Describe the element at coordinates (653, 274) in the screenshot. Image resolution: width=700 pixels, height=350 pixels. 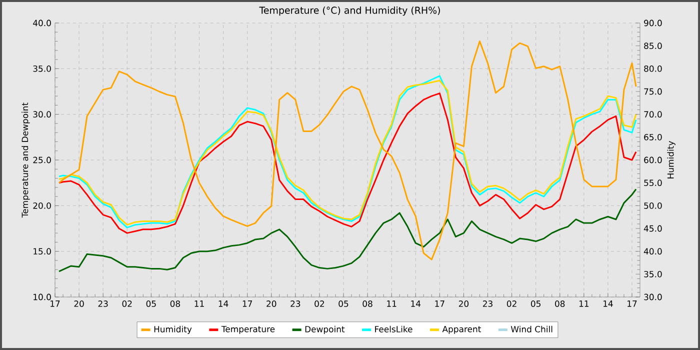
I see `y2-tick-label: 35.0` at that location.